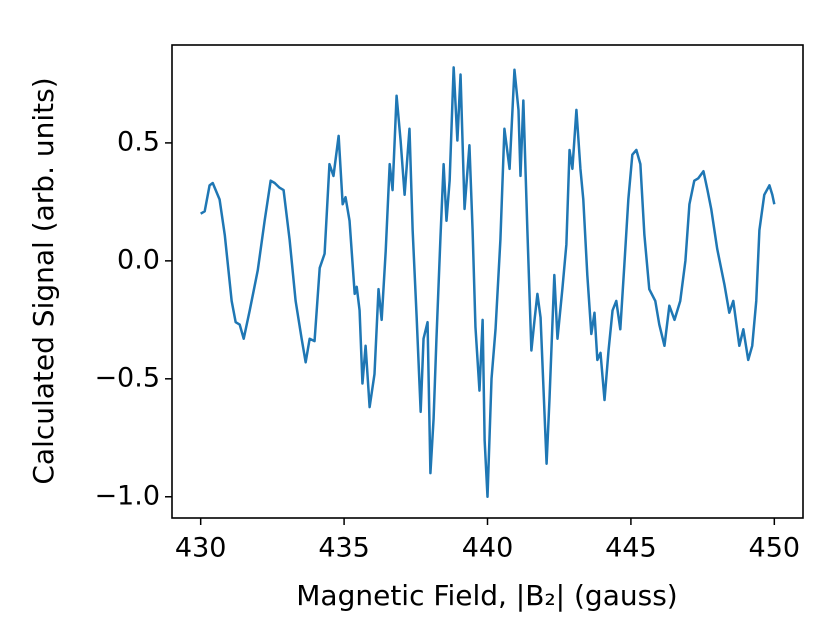 The image size is (831, 643). Describe the element at coordinates (486, 595) in the screenshot. I see `x-axis-label: Magnetic Field, |B₂| (gauss)` at that location.